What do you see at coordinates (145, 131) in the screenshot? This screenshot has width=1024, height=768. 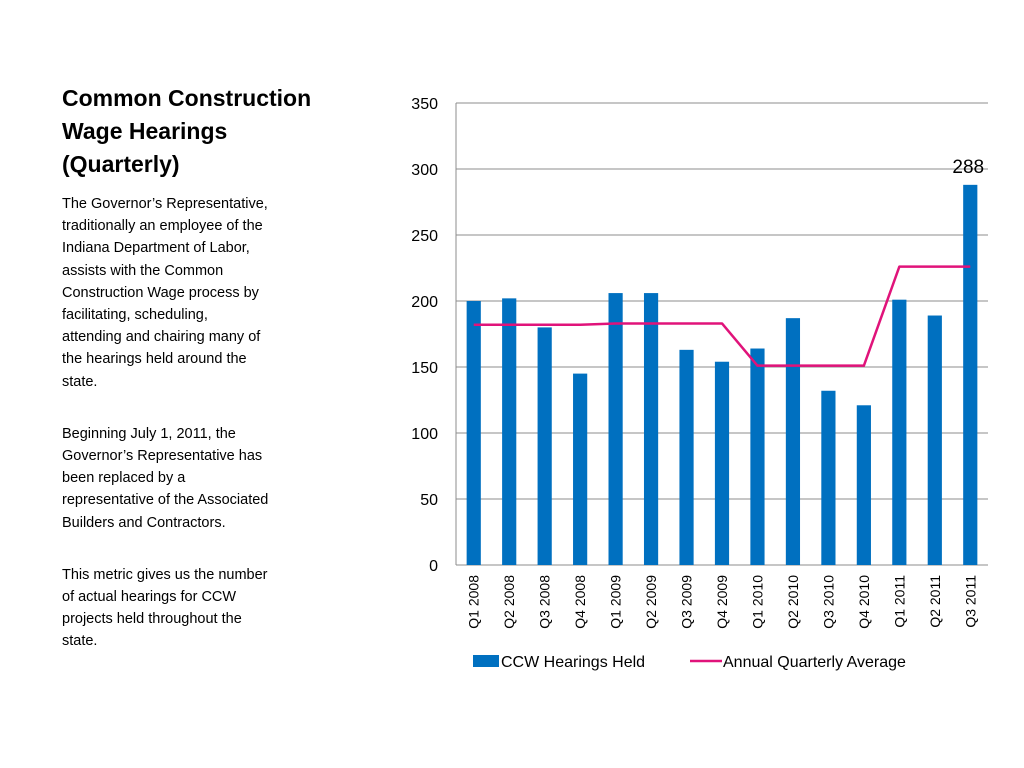 I see `title-line: Wage Hearings` at bounding box center [145, 131].